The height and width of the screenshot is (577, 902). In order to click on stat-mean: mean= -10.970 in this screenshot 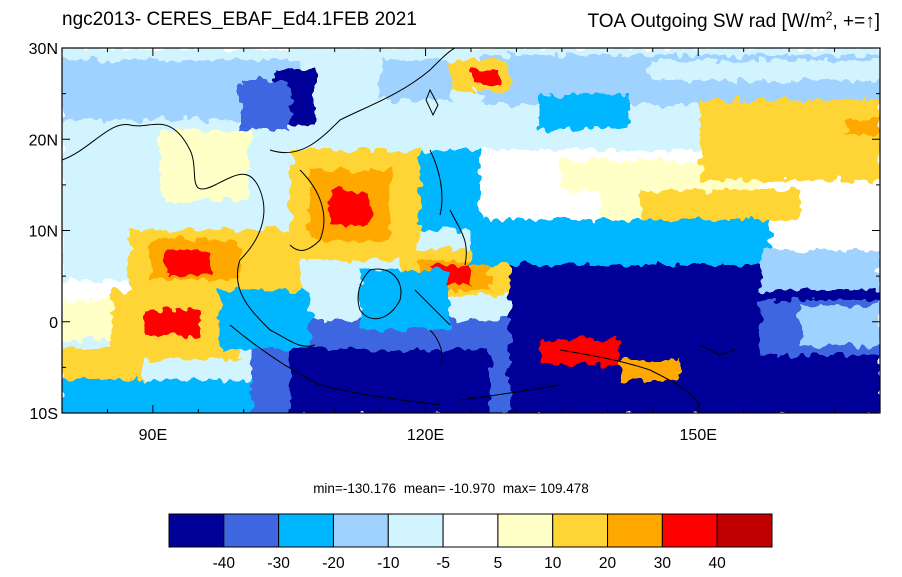, I will do `click(449, 488)`.